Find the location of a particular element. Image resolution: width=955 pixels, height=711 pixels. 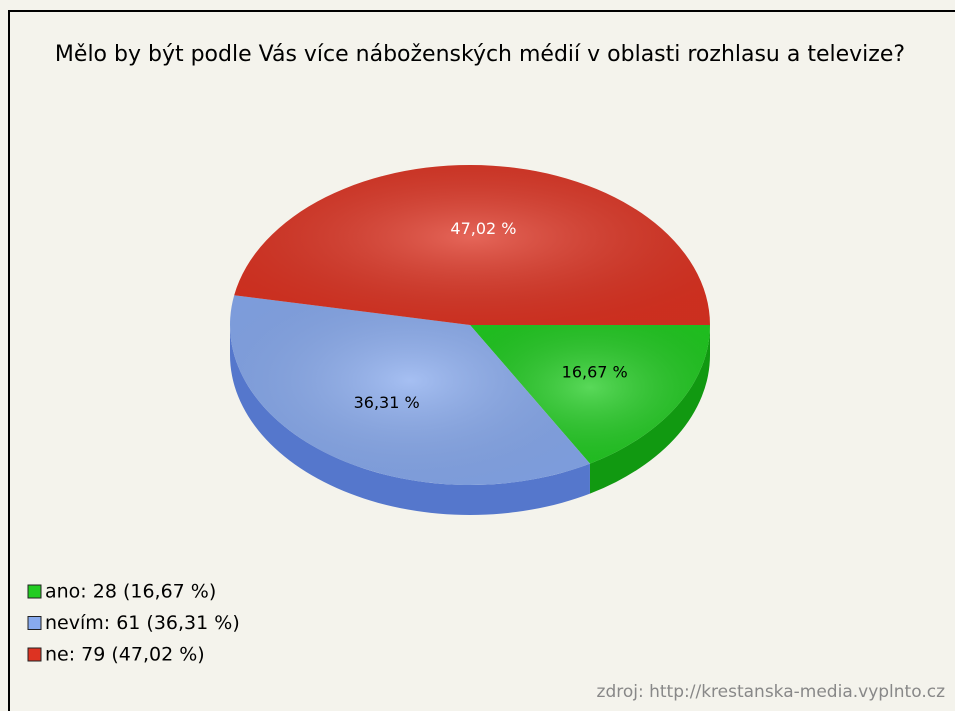

data-label: 16,67 % is located at coordinates (595, 372).